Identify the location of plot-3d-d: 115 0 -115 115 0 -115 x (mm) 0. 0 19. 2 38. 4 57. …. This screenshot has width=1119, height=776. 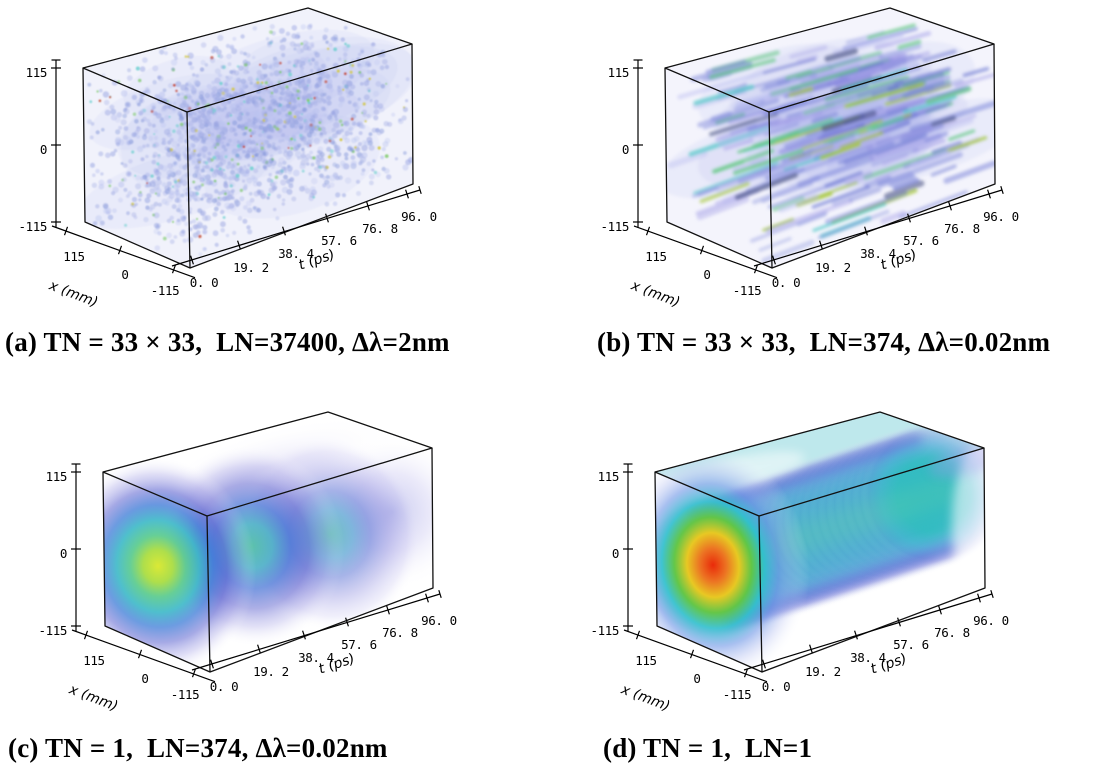
(799, 563).